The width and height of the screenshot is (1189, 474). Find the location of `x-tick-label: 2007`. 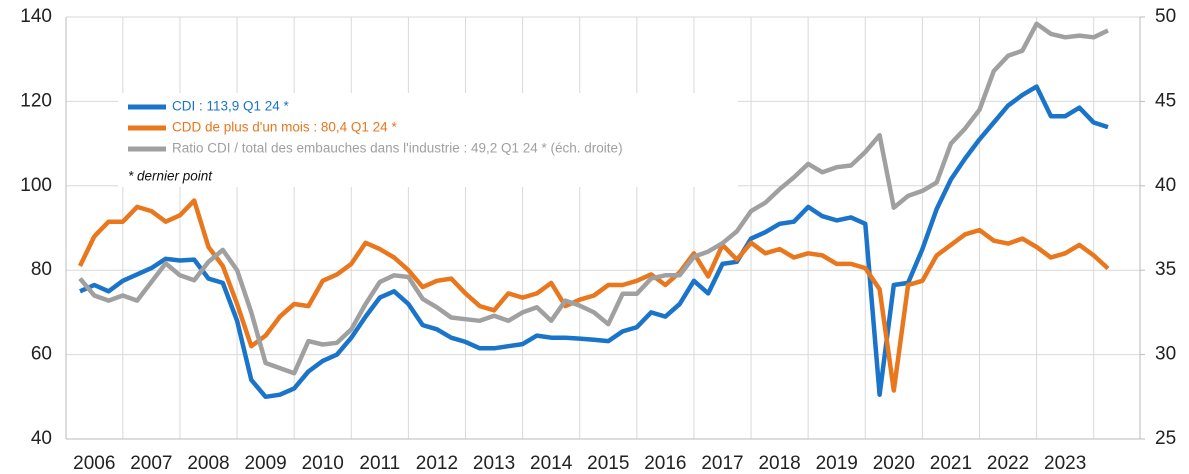

x-tick-label: 2007 is located at coordinates (151, 463).